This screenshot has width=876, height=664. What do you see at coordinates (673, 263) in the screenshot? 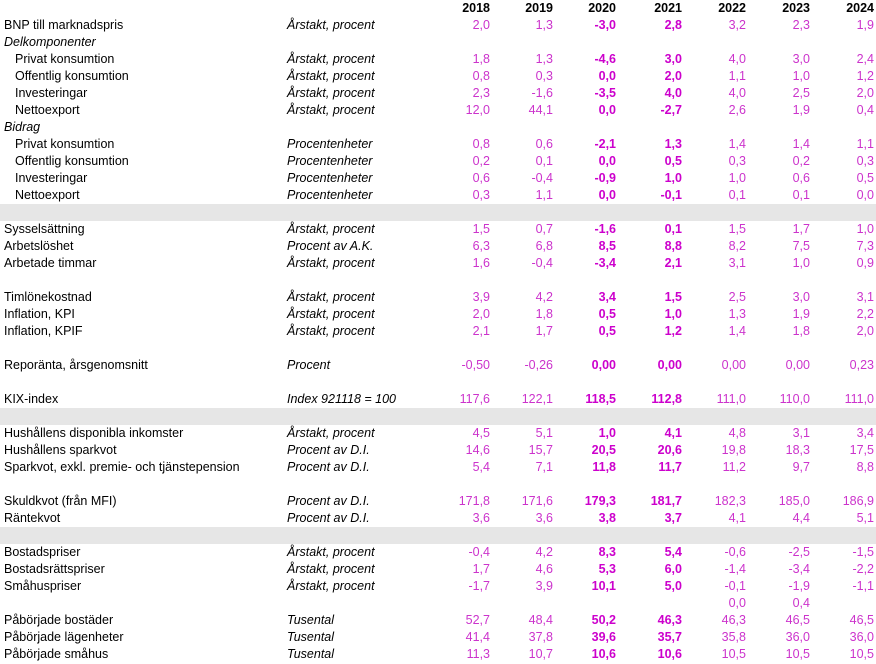
I see `value-cell: 2,1` at bounding box center [673, 263].